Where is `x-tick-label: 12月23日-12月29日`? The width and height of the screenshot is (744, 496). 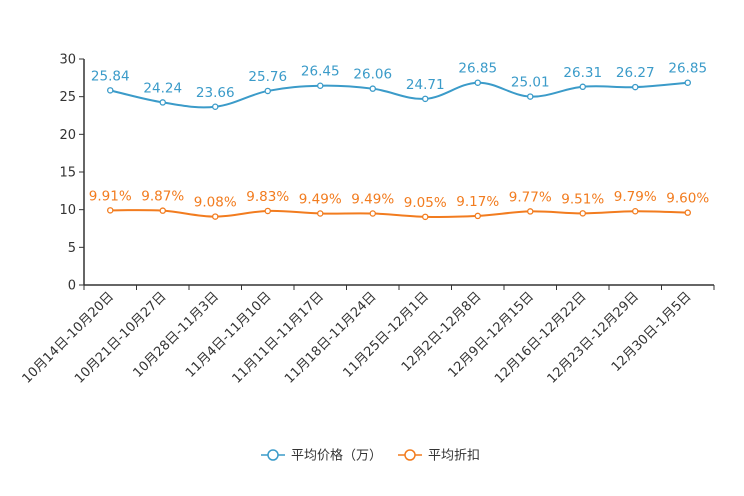
x-tick-label: 12月23日-12月29日 is located at coordinates (593, 337).